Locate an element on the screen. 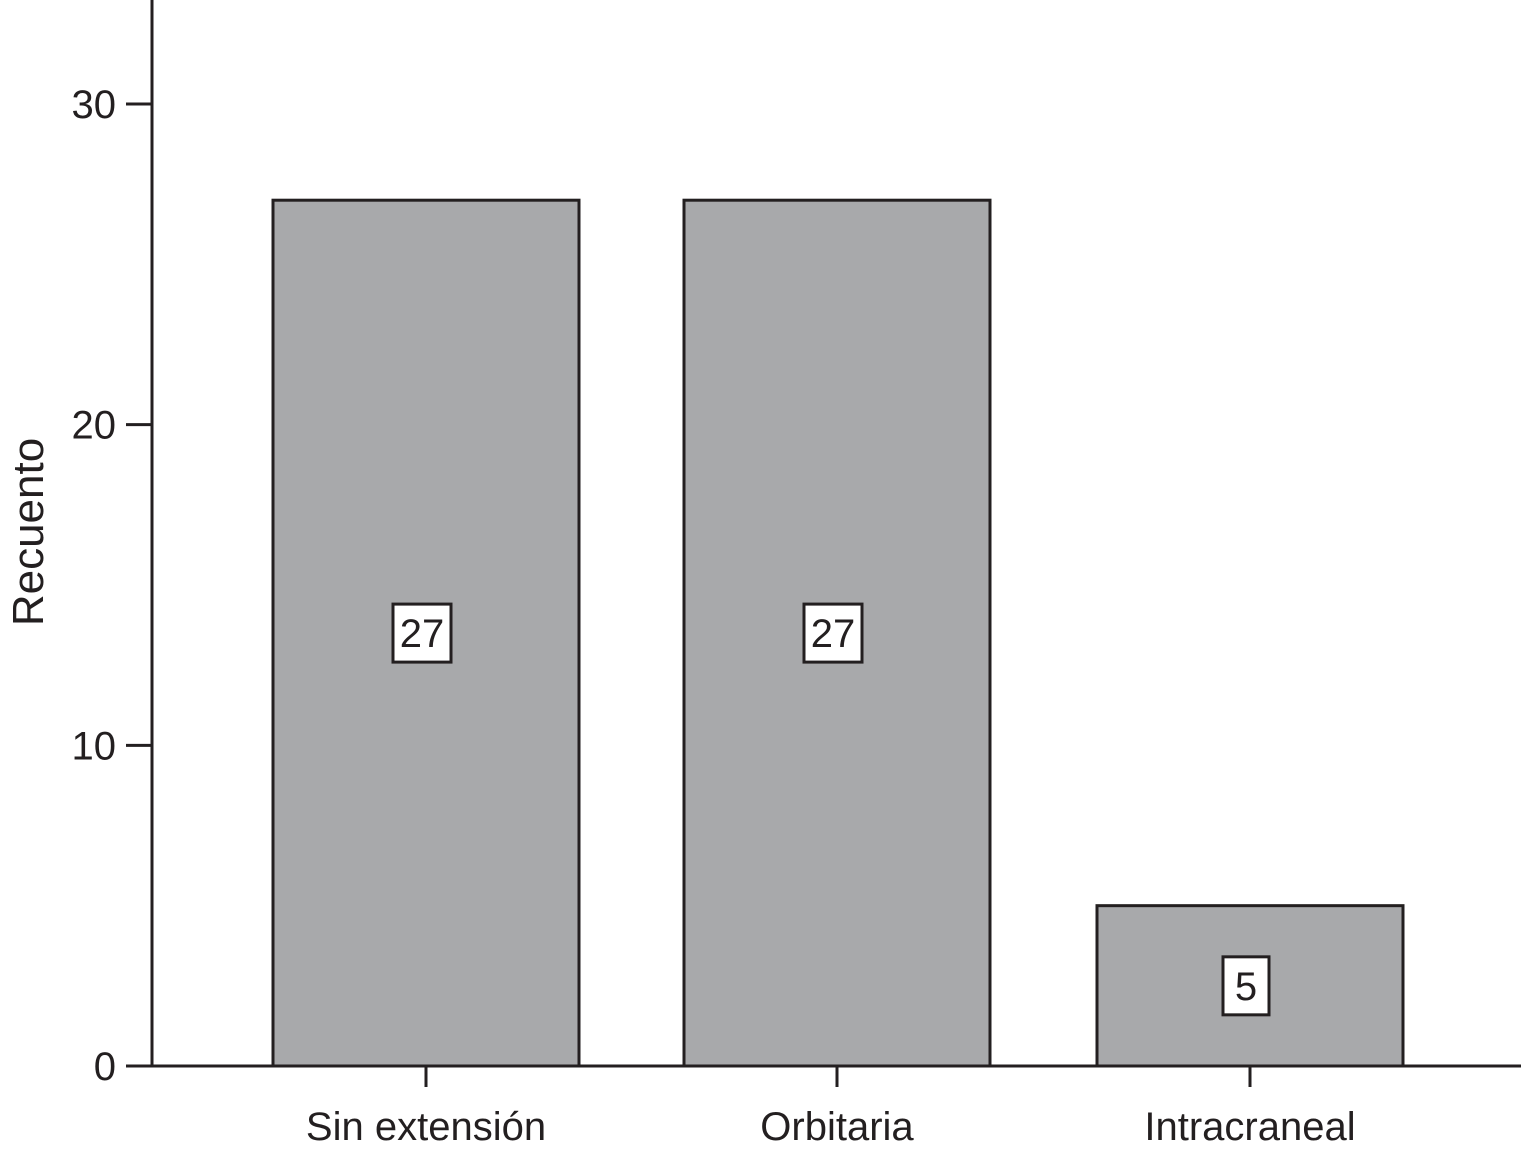  value-label-2: 27 is located at coordinates (833, 634).